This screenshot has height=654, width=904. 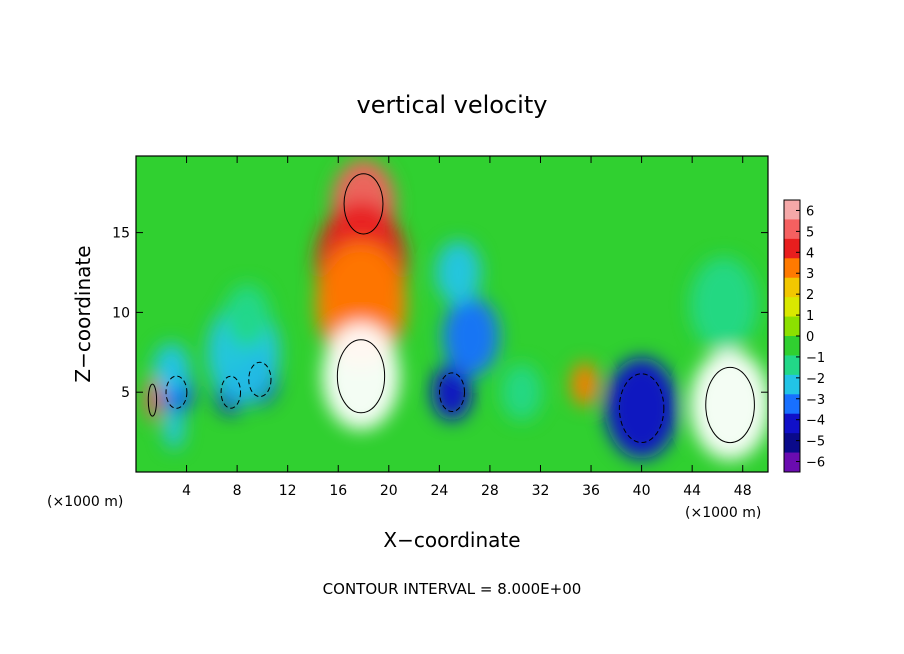 What do you see at coordinates (810, 295) in the screenshot?
I see `colorbar-label-5: 2` at bounding box center [810, 295].